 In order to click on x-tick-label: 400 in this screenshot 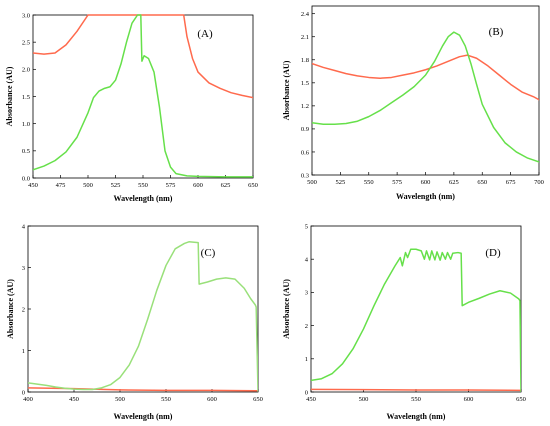, I will do `click(28, 399)`.